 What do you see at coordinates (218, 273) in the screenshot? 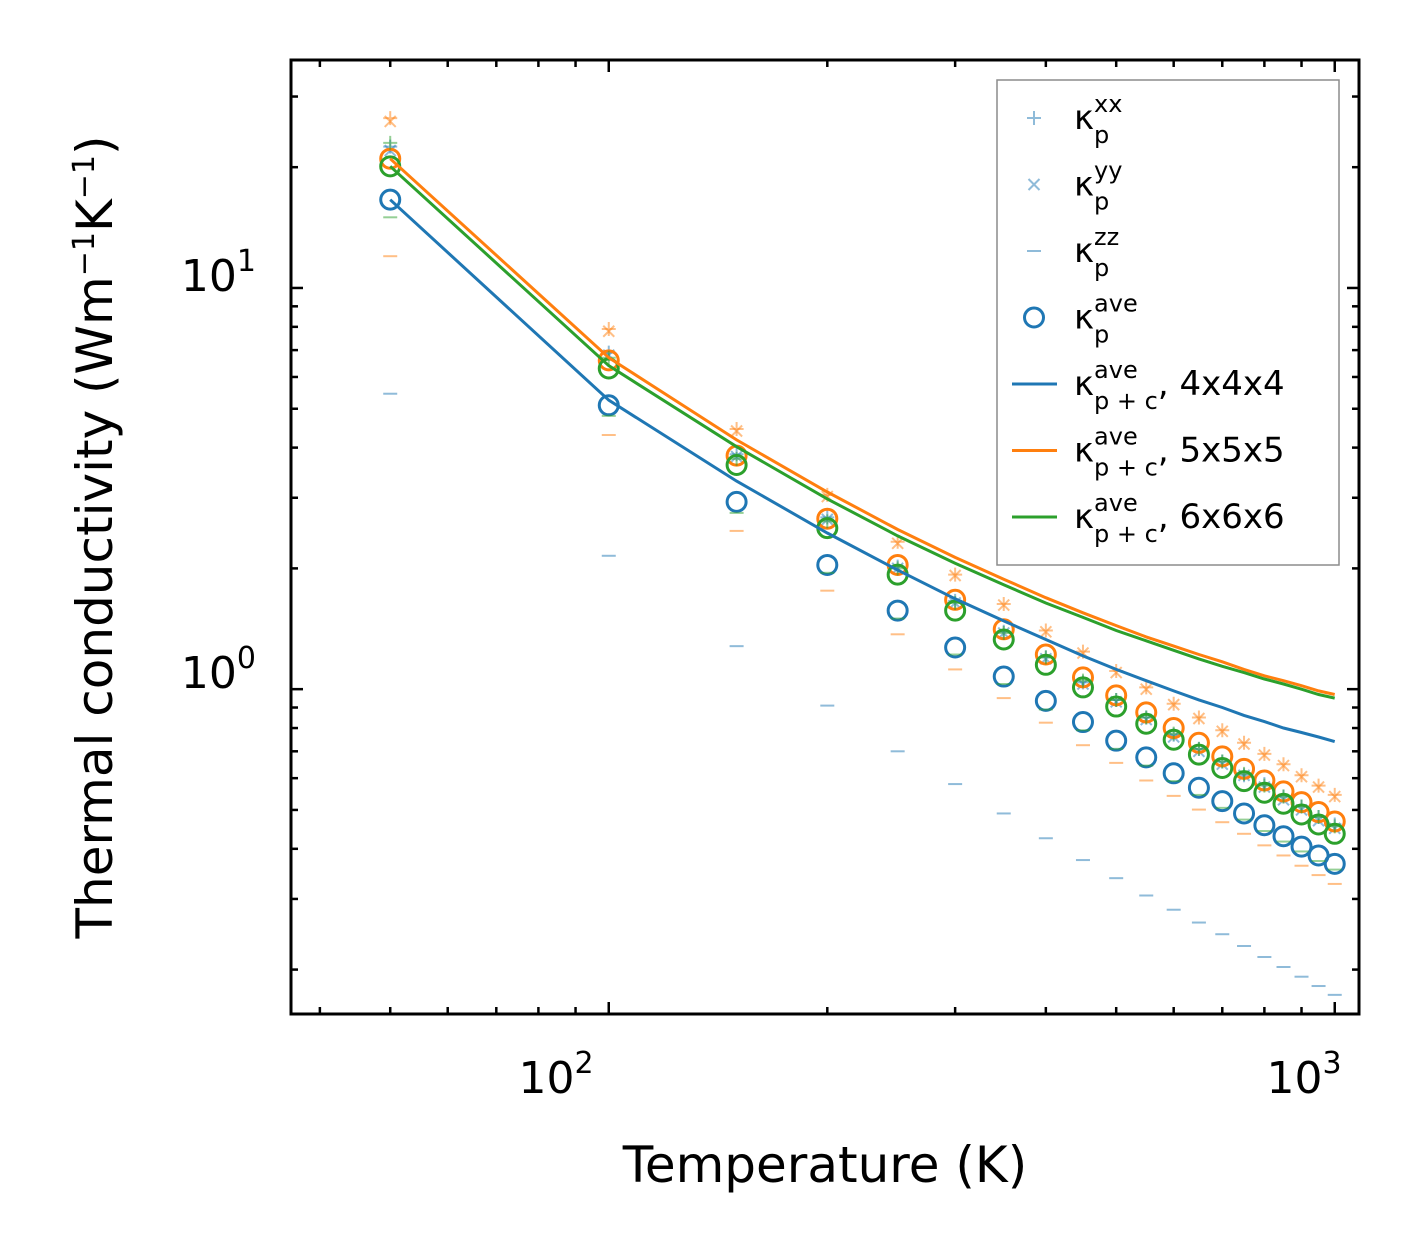
I see `y-tick-label-10: 10¹` at bounding box center [218, 273].